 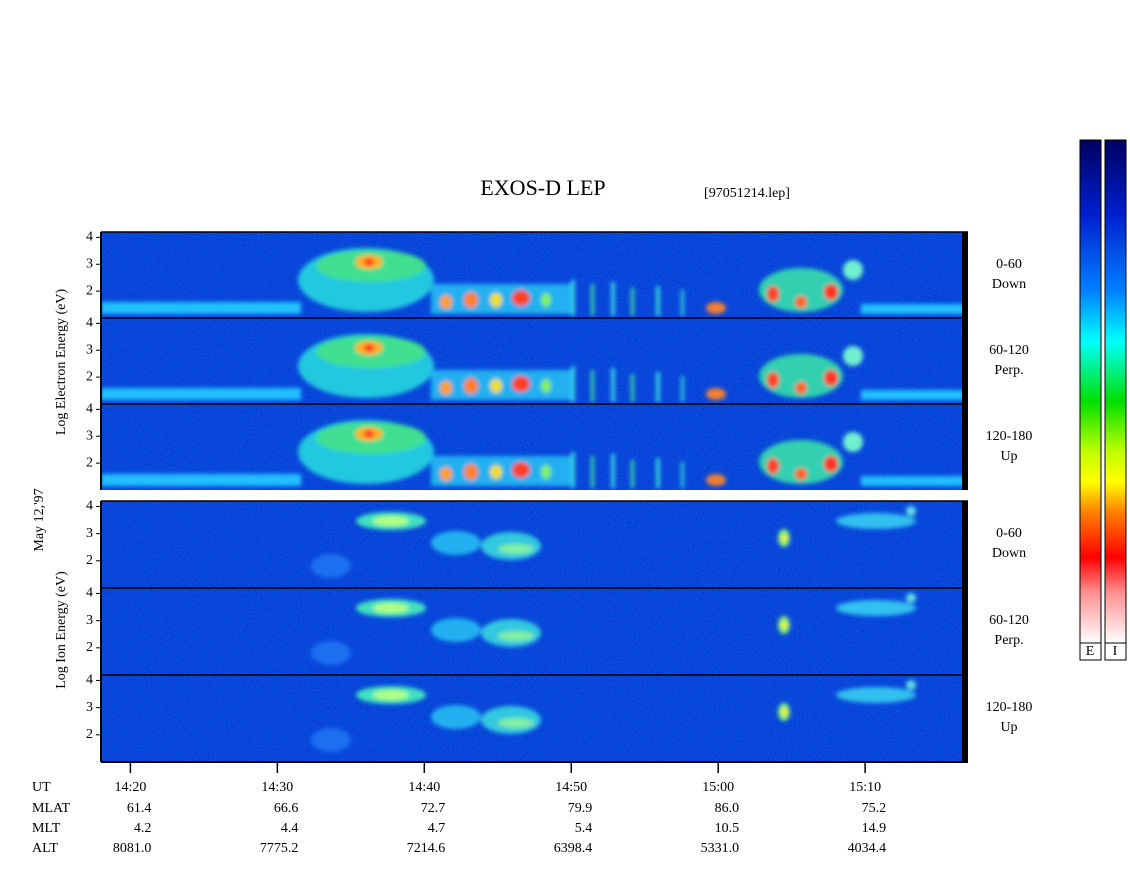 I want to click on ephemeris-value: 4.4, so click(x=290, y=828).